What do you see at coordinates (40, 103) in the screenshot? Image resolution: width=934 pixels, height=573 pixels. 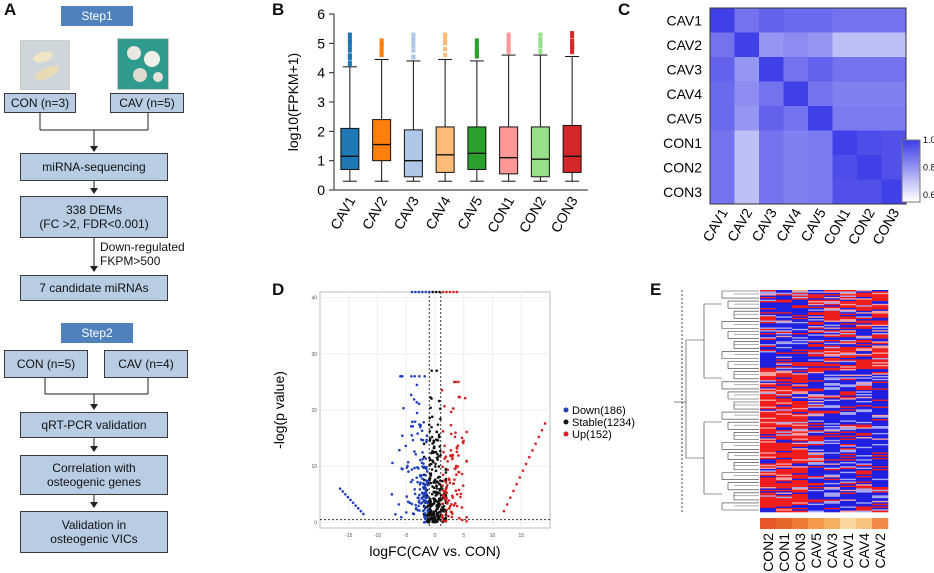 I see `con-group-label: CON (n=3)` at bounding box center [40, 103].